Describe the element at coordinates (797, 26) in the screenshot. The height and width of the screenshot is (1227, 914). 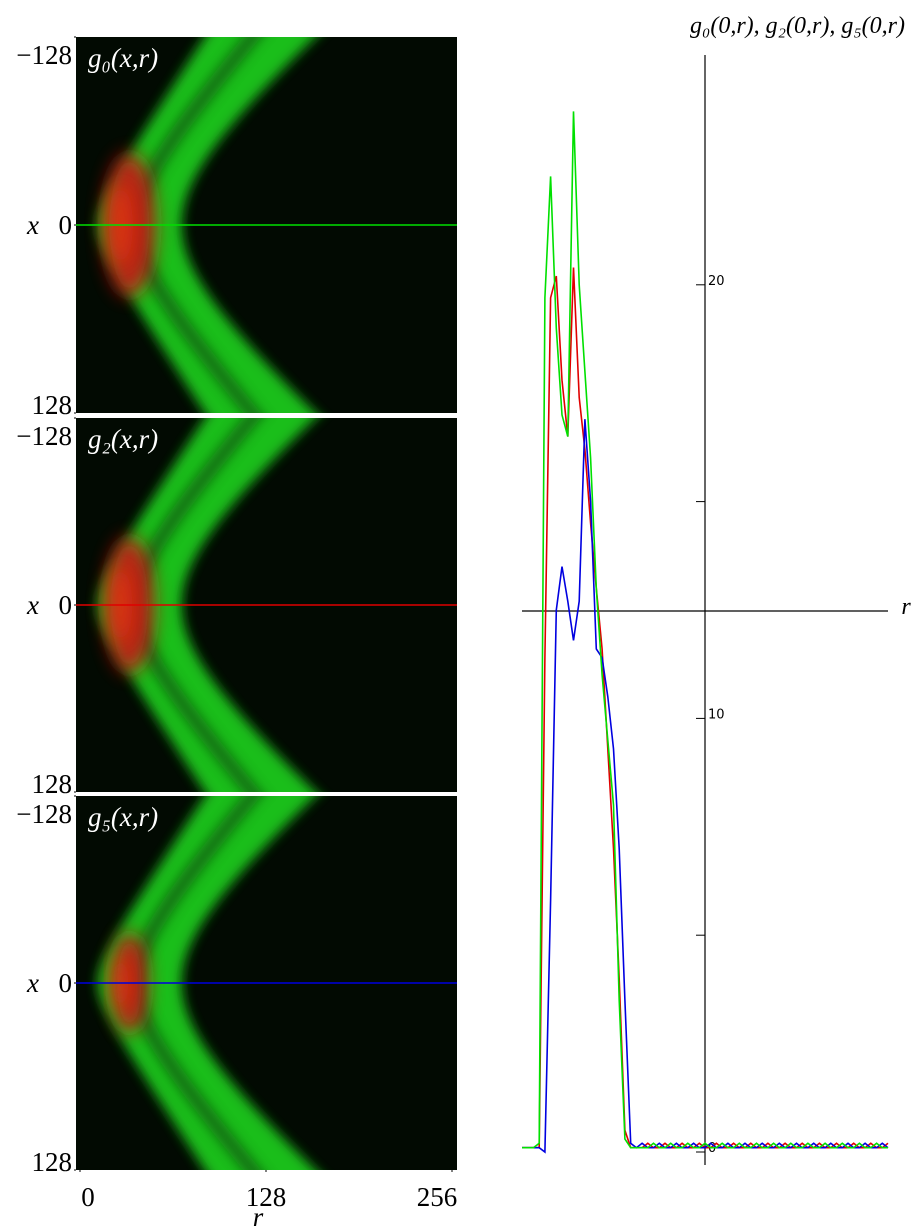
I see `chart-title: g₀(0,r), g₂(0,r), g₅(0,r)` at that location.